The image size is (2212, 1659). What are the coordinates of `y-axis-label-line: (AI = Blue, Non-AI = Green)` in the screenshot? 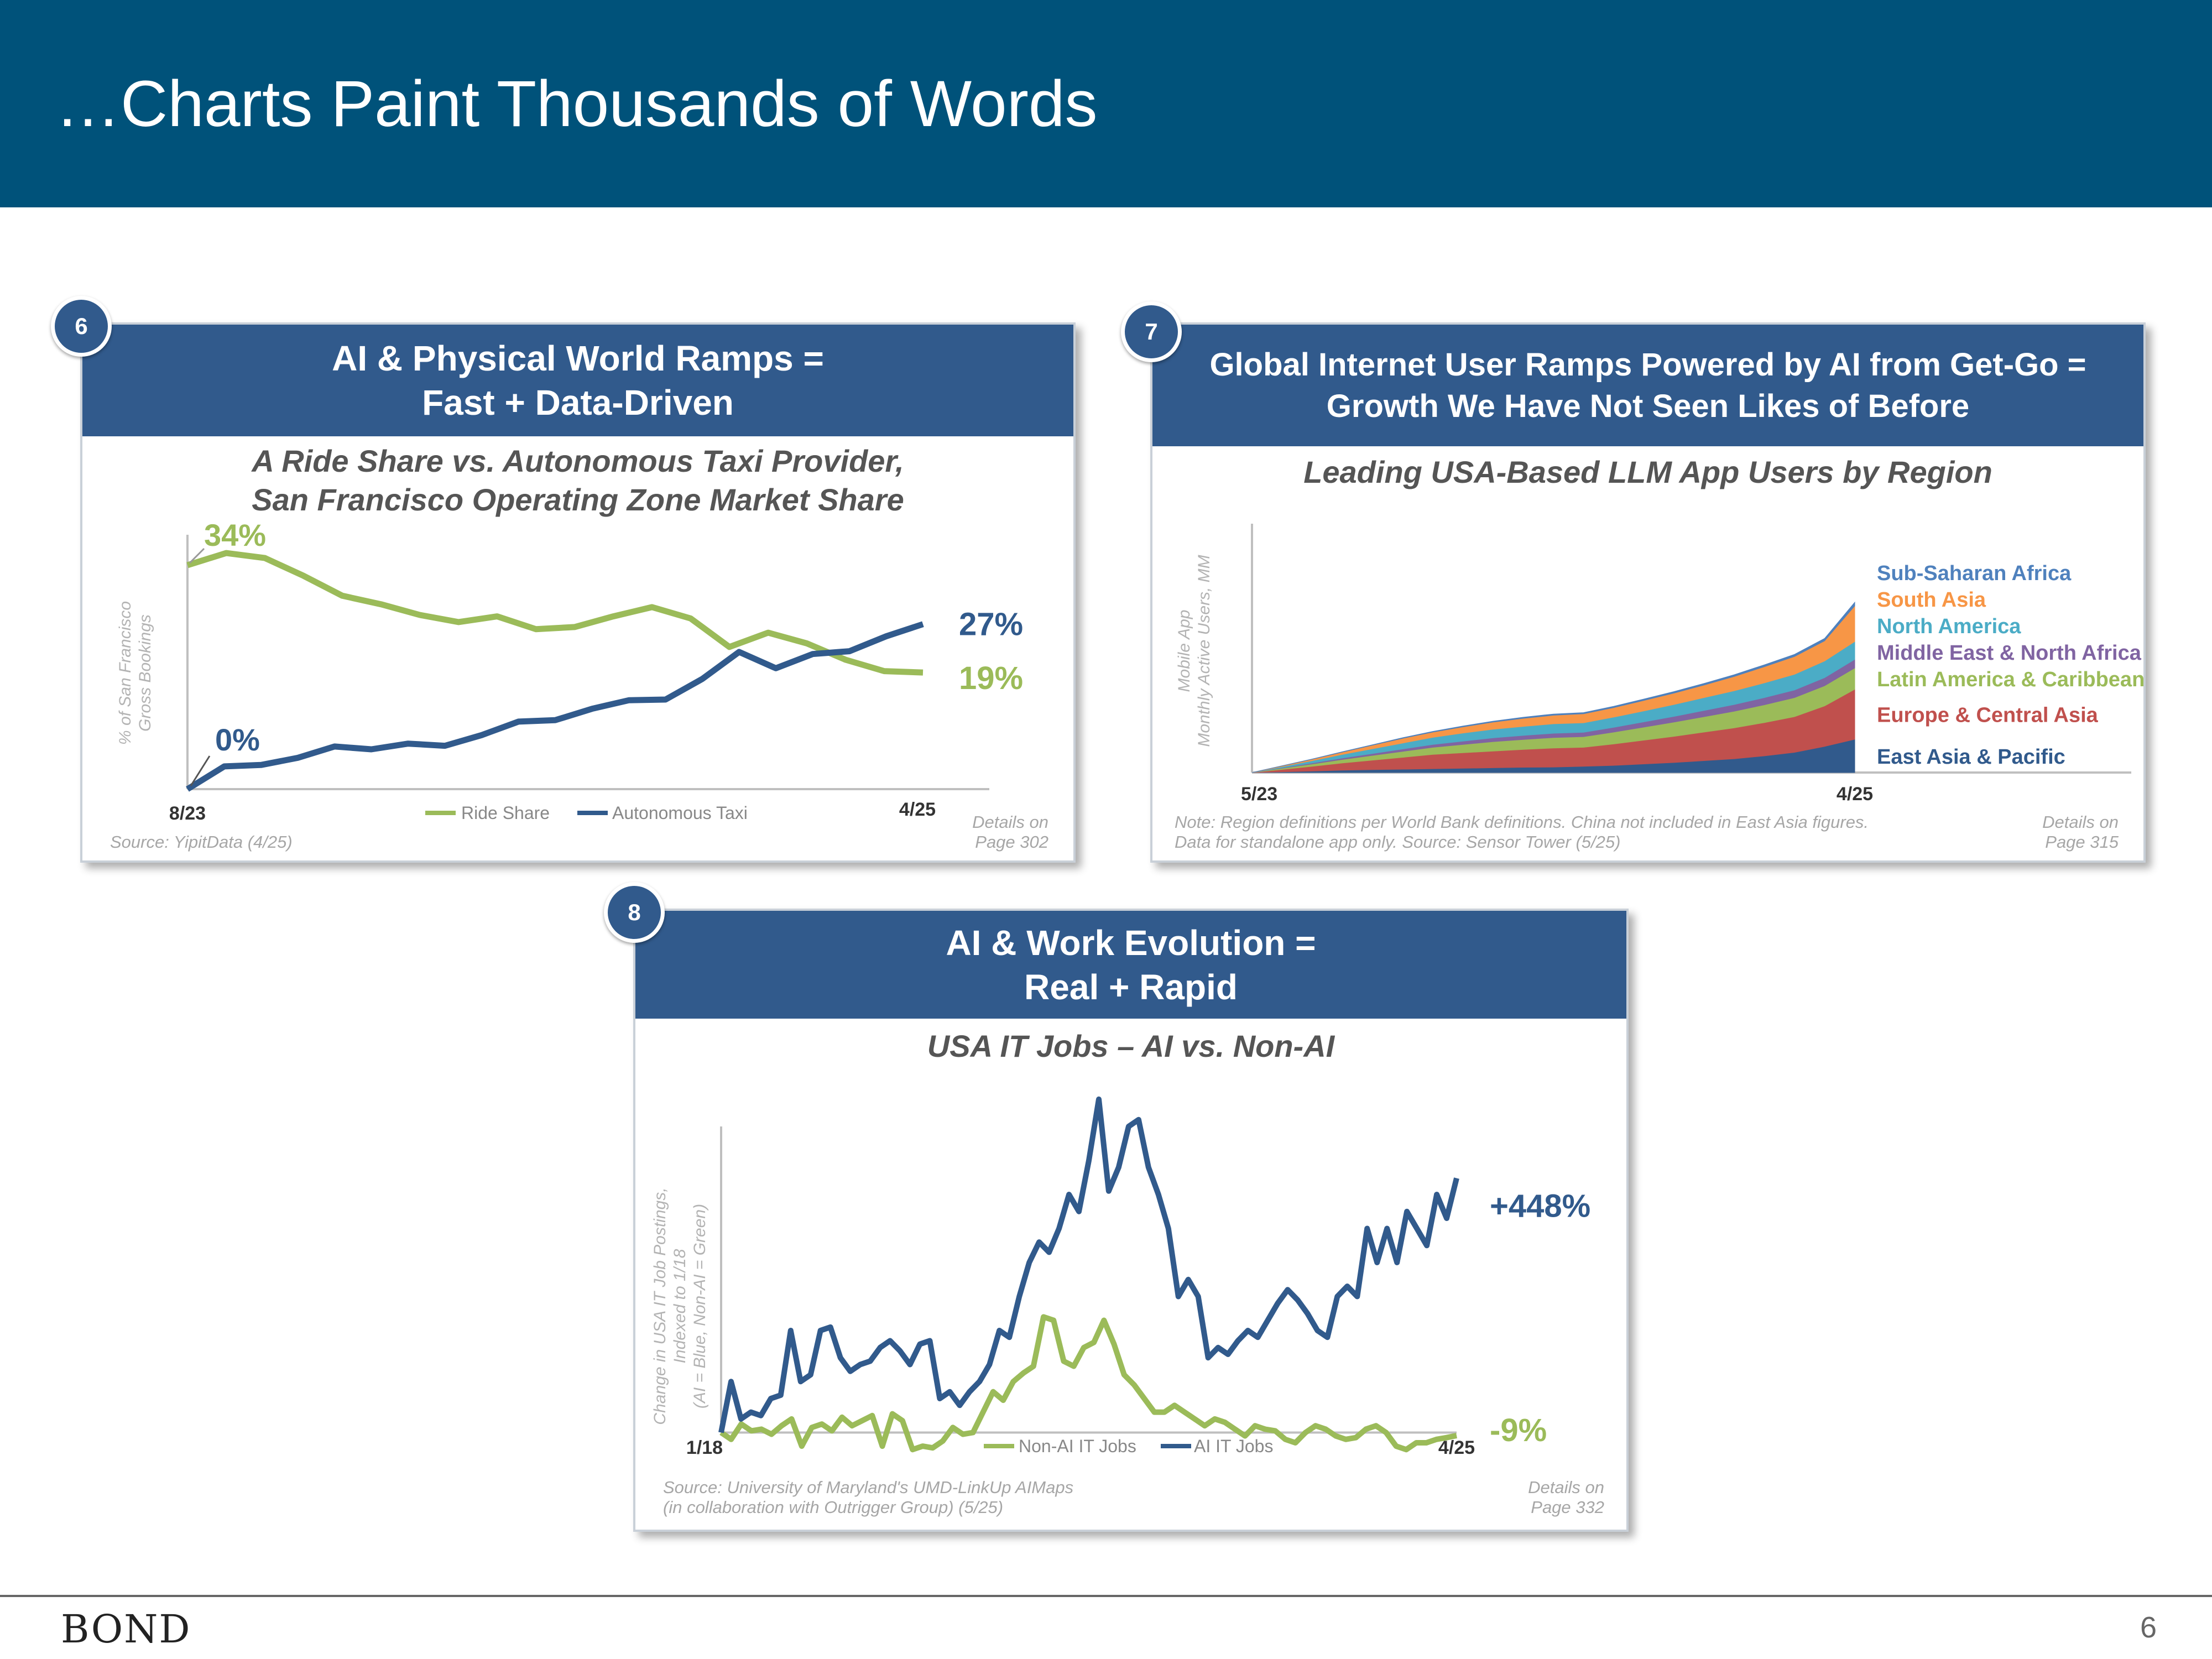 It's located at (700, 1306).